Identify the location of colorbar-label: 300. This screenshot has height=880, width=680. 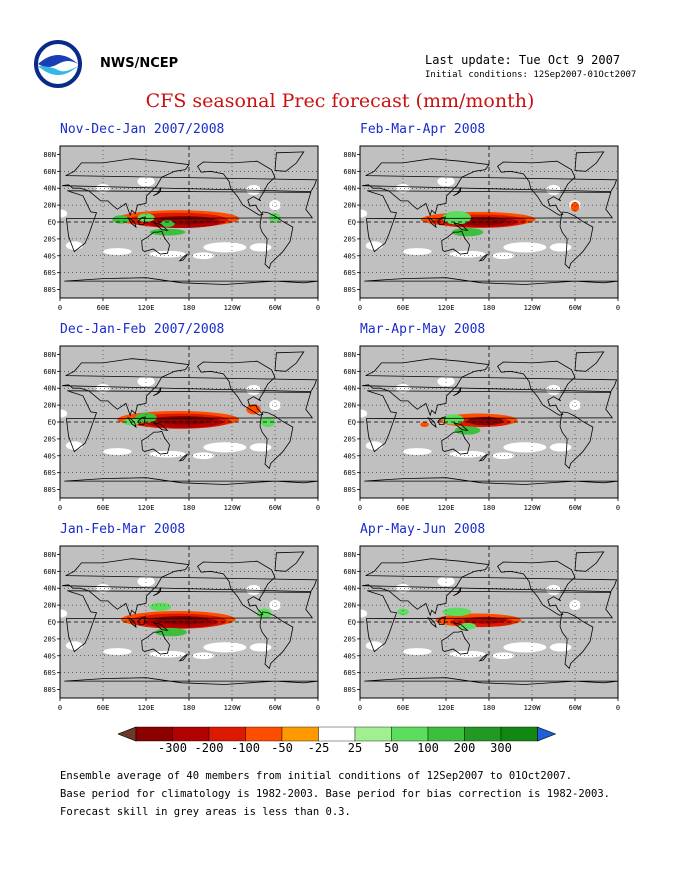
(501, 748).